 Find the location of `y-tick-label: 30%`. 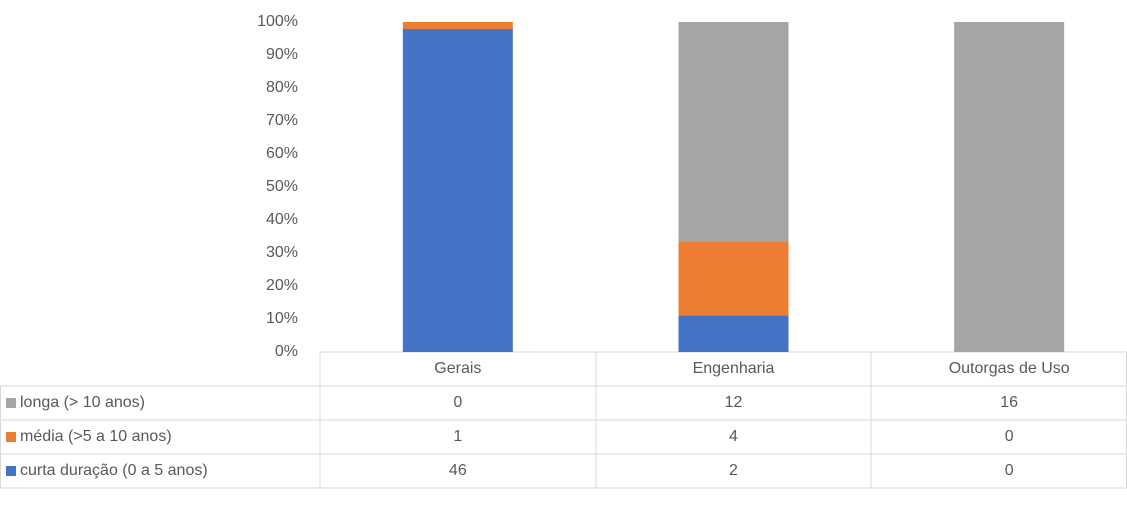

y-tick-label: 30% is located at coordinates (282, 252).